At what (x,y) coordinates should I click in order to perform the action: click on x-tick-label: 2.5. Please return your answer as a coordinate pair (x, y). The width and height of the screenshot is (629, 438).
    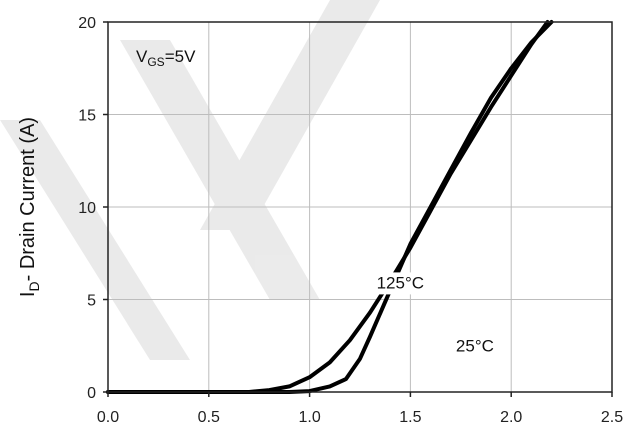
    Looking at the image, I should click on (612, 417).